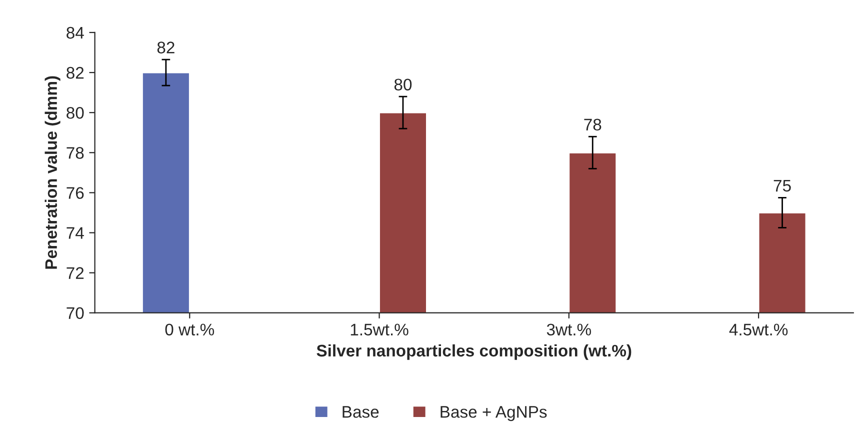  Describe the element at coordinates (52, 172) in the screenshot. I see `y-axis-title: Penetration value (dmm)` at that location.